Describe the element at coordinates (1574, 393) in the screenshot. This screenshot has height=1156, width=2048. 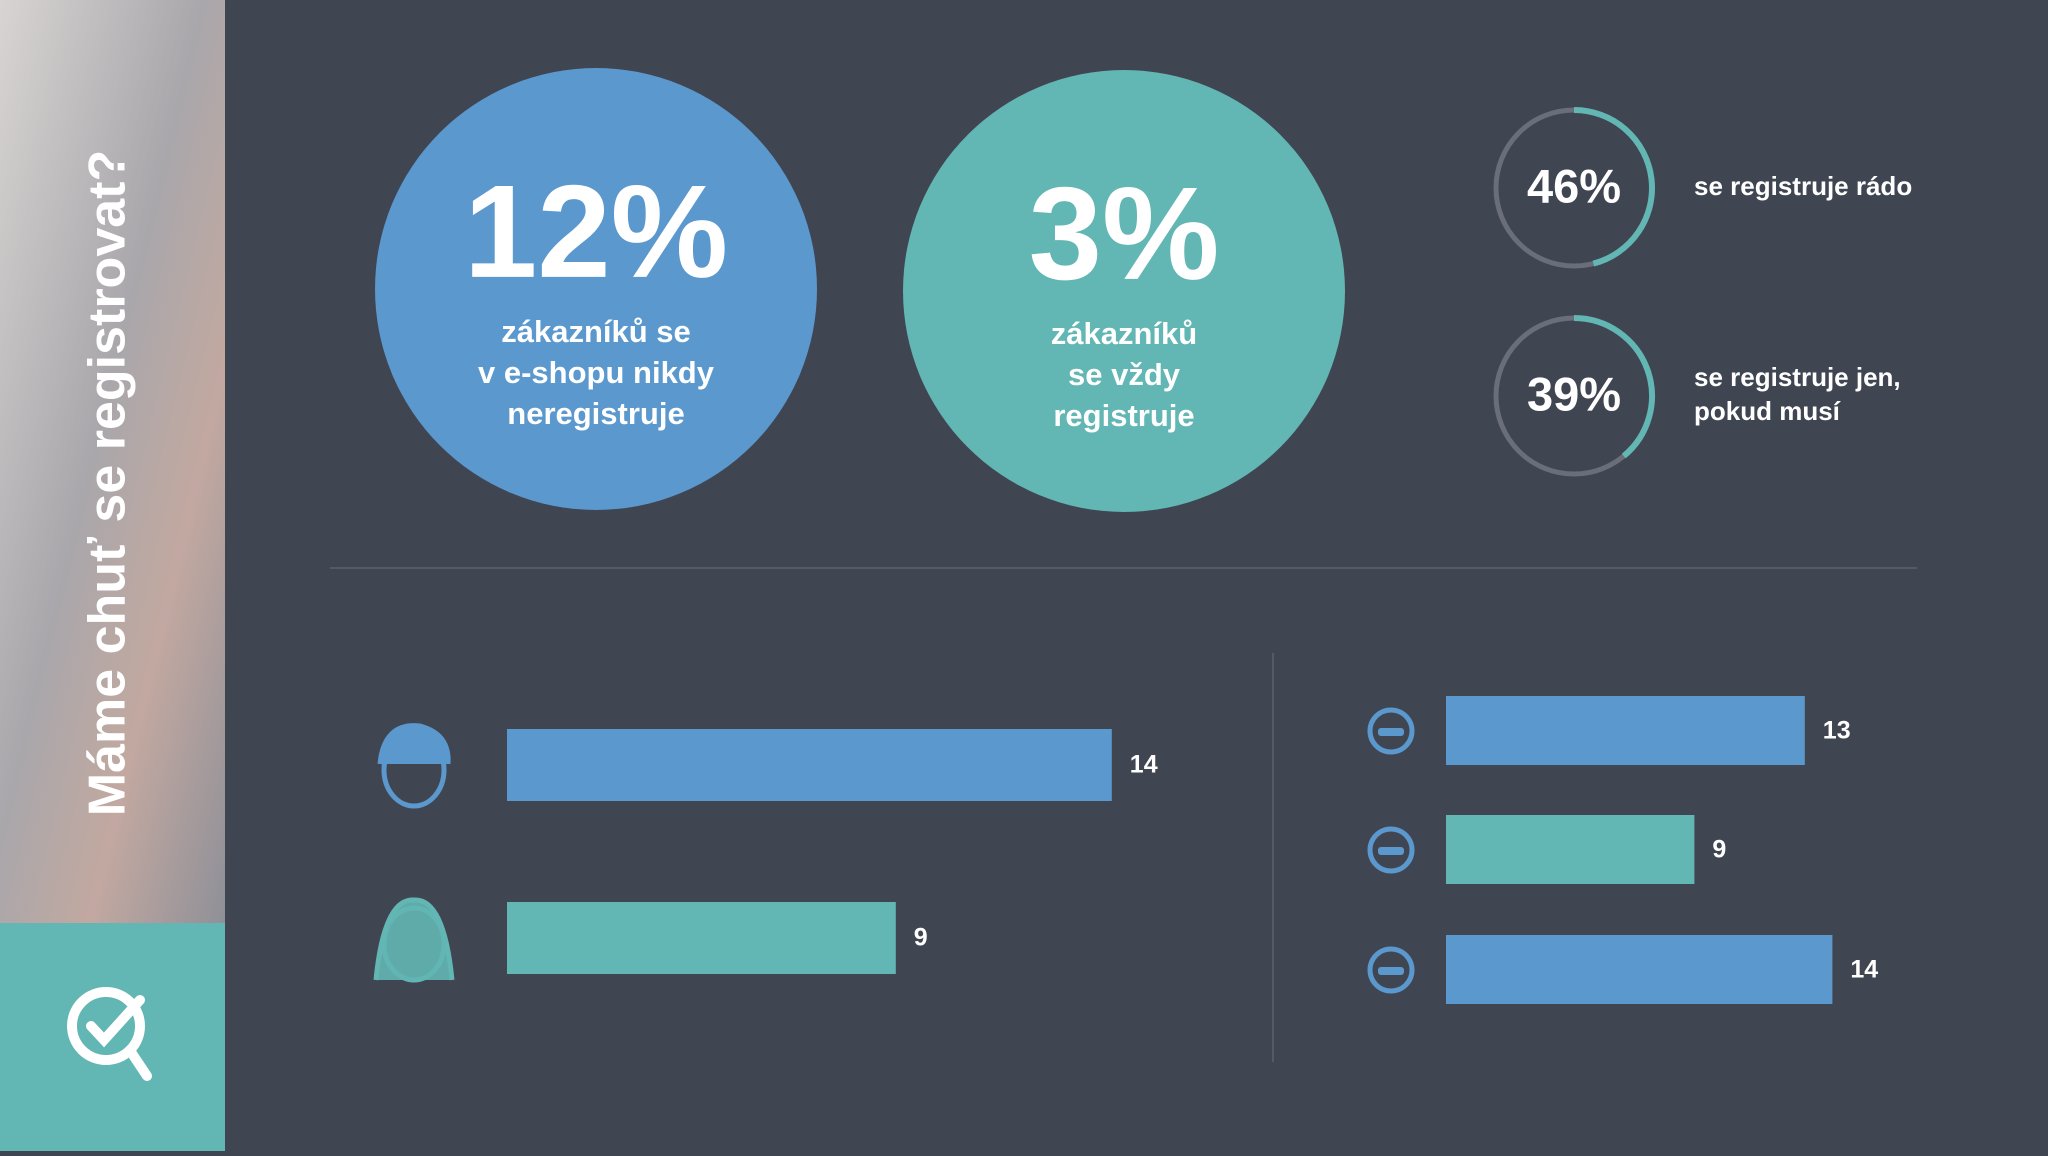
I see `ring-label: 39%` at that location.